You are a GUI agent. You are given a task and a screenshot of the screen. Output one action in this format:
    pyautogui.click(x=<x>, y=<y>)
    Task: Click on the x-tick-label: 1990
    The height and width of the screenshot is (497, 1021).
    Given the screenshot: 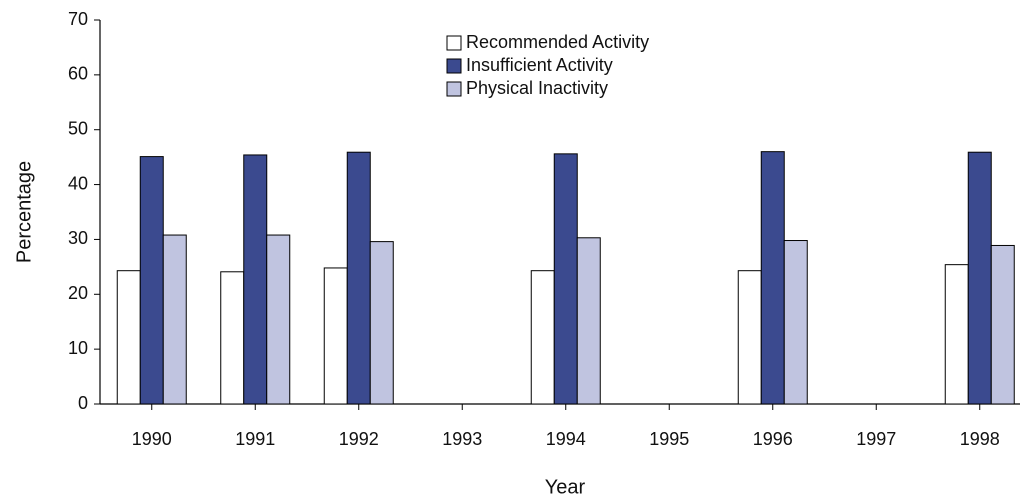 What is the action you would take?
    pyautogui.click(x=152, y=439)
    